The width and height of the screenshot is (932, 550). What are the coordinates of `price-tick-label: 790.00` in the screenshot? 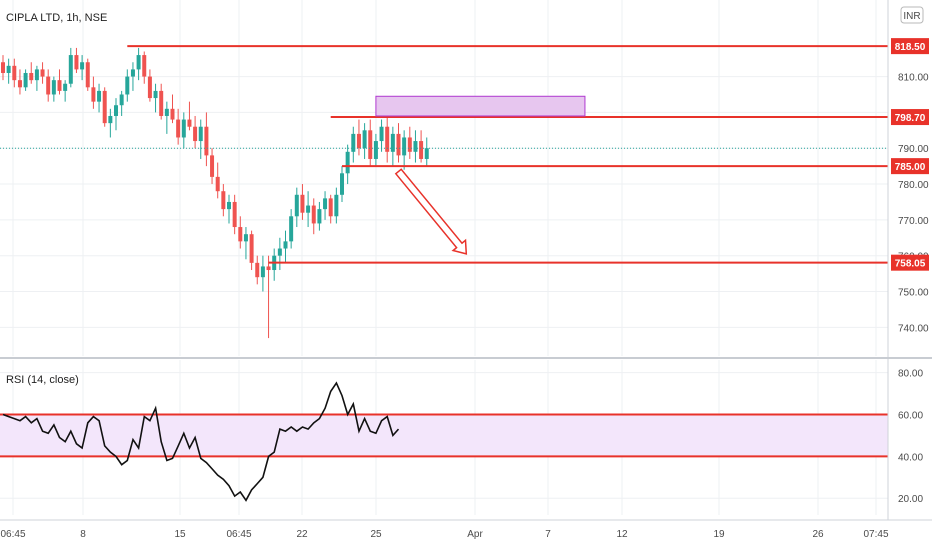 It's located at (913, 149).